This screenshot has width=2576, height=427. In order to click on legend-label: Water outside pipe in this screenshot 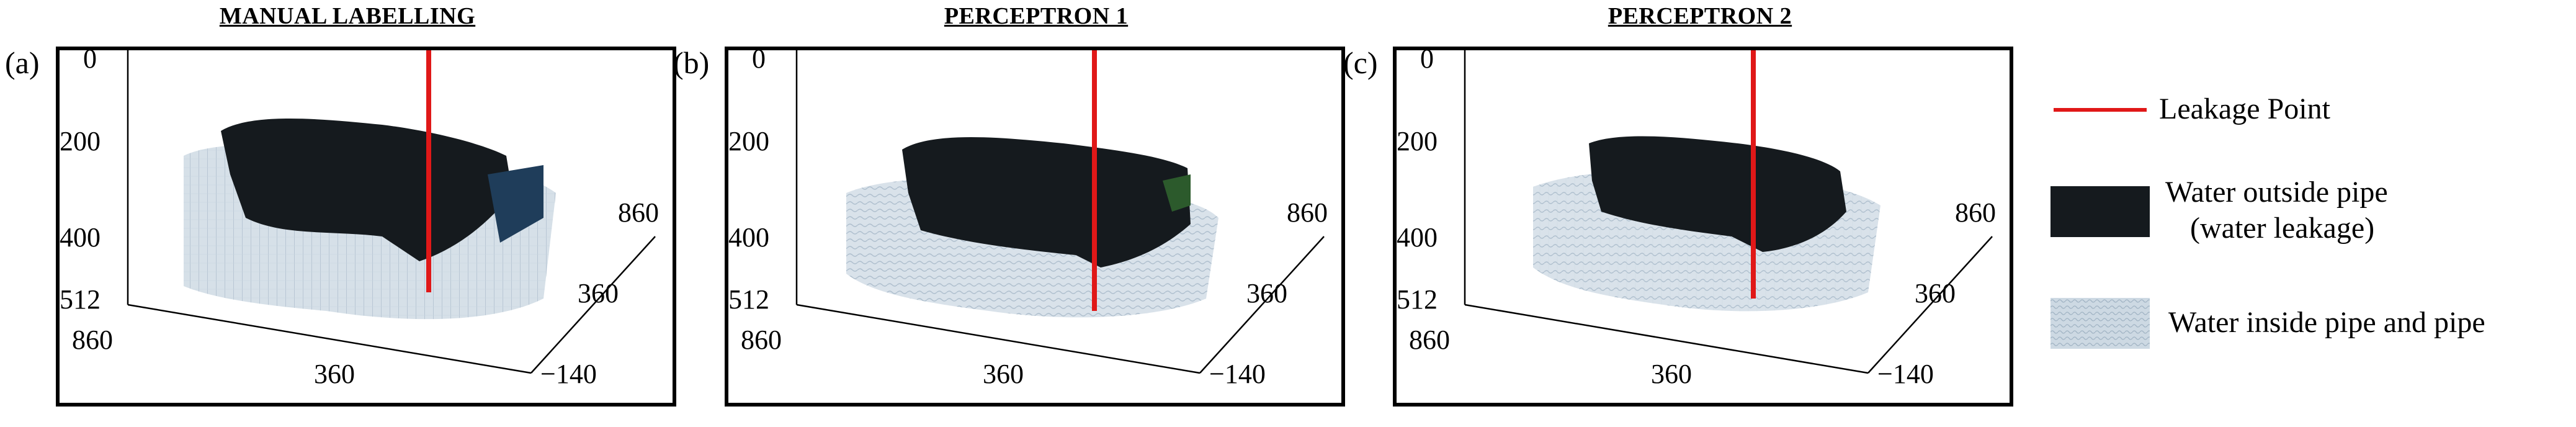, I will do `click(2276, 192)`.